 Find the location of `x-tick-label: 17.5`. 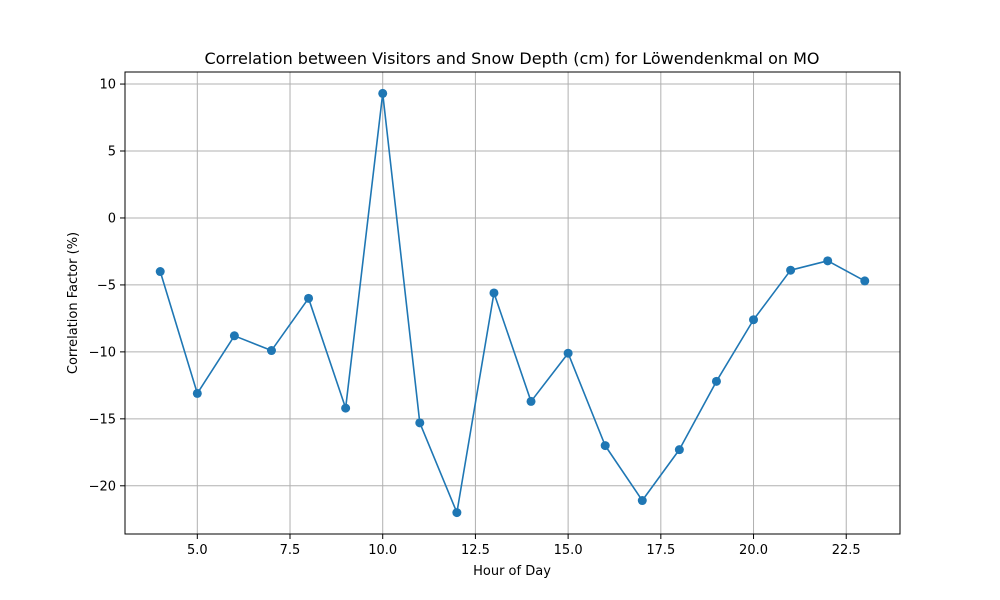

x-tick-label: 17.5 is located at coordinates (660, 550).